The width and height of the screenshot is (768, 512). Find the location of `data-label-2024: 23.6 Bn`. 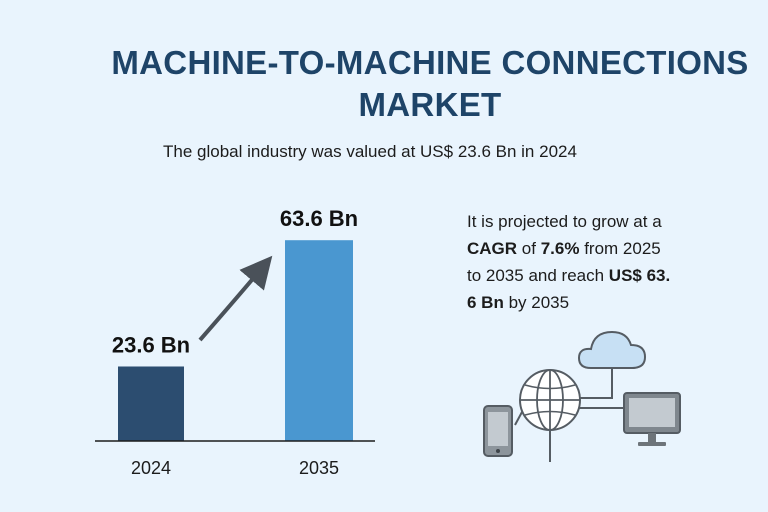

data-label-2024: 23.6 Bn is located at coordinates (151, 344).